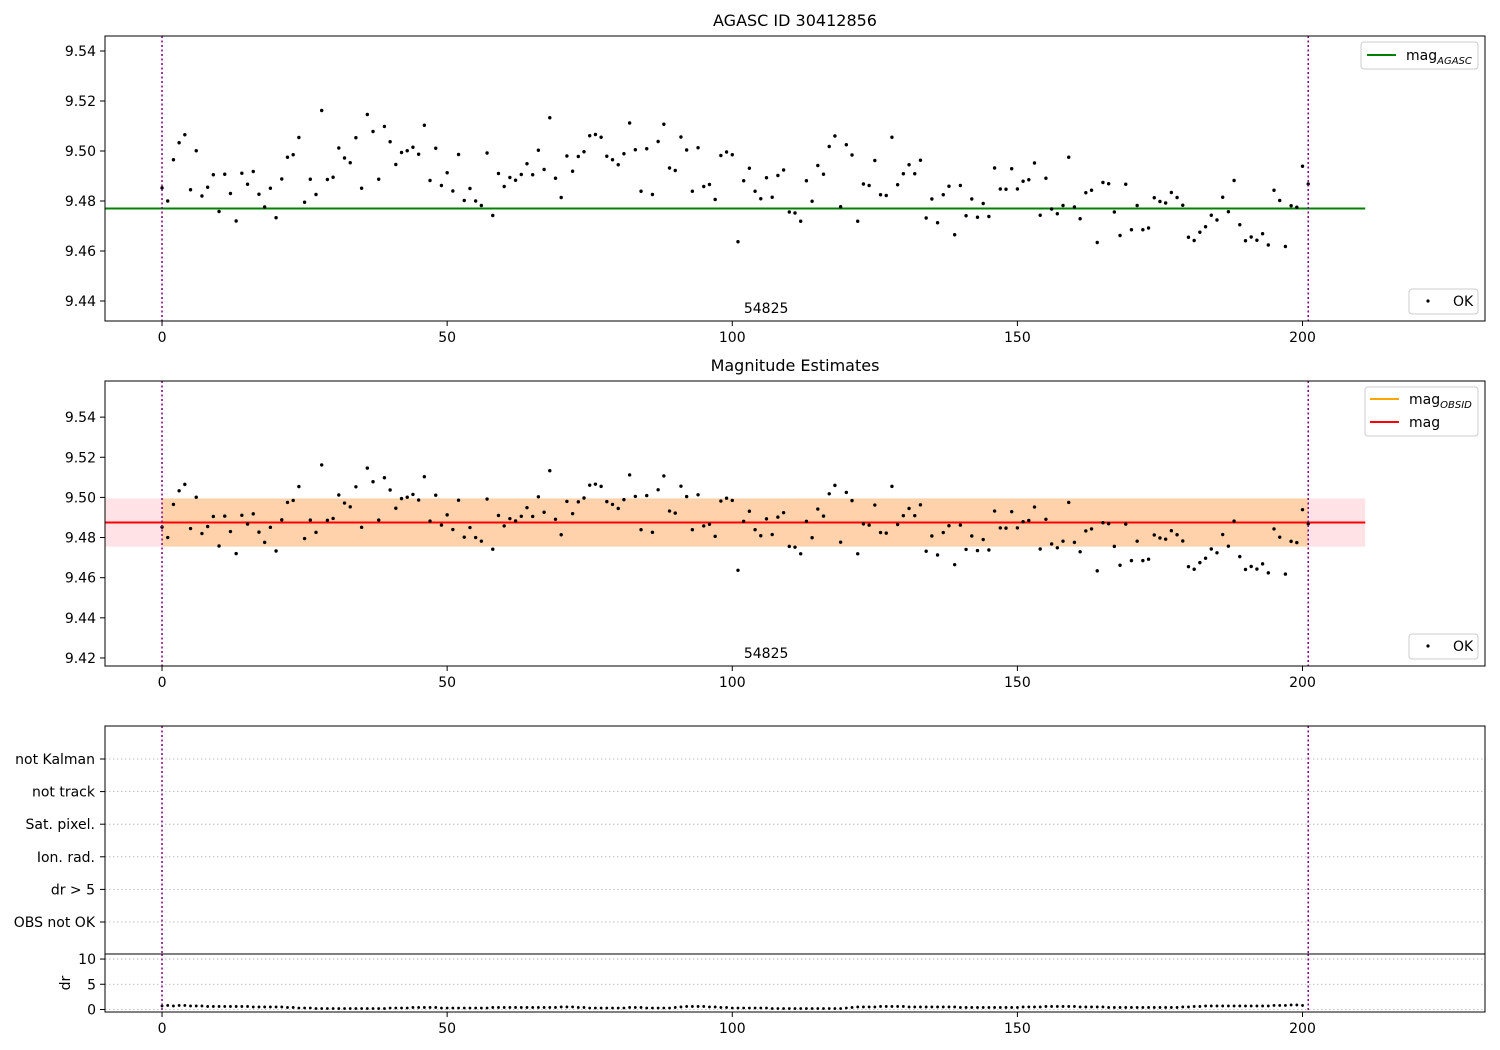  What do you see at coordinates (91, 1010) in the screenshot?
I see `dr-ytick-label: 0` at bounding box center [91, 1010].